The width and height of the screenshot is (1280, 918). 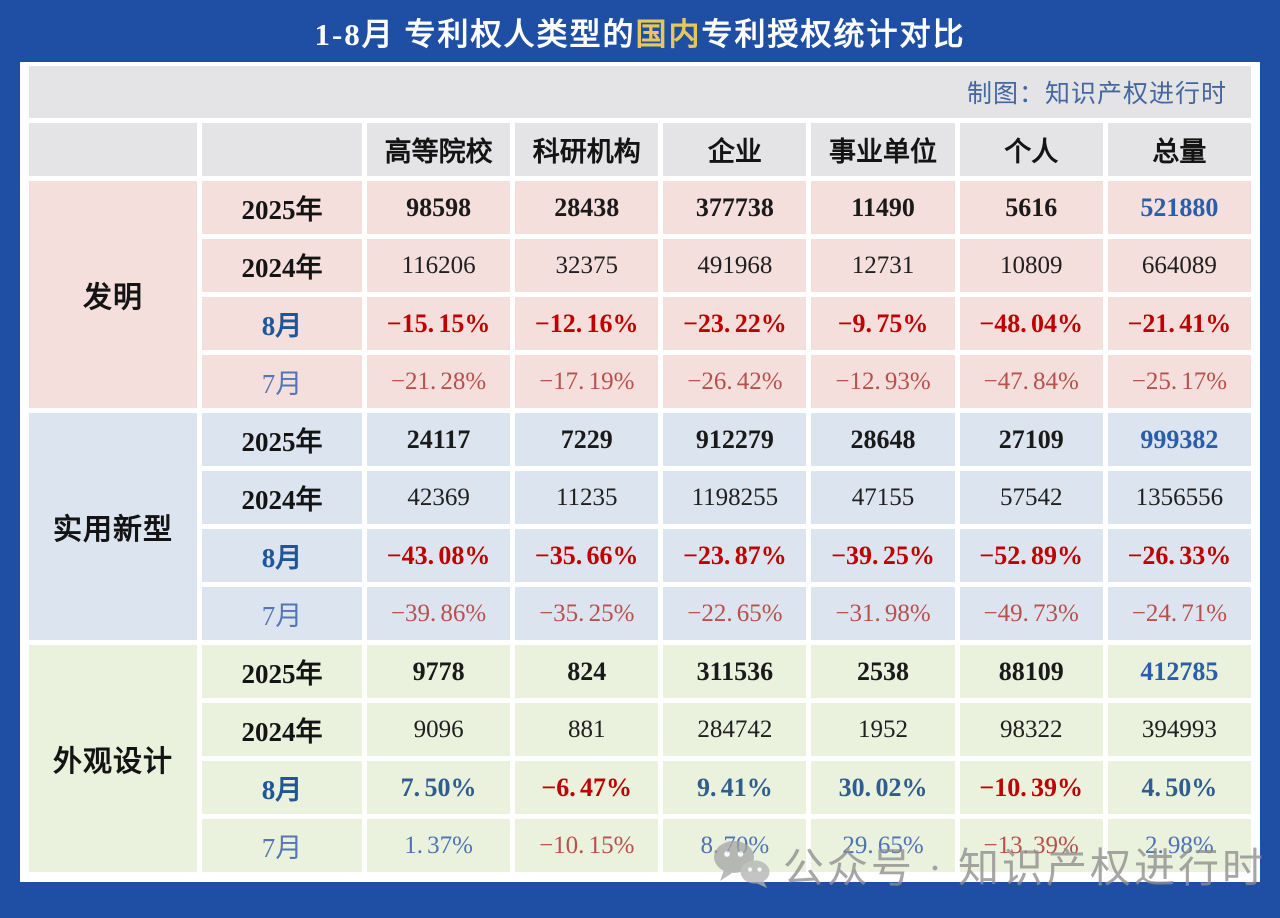 I want to click on data-cell: 116206, so click(x=439, y=265).